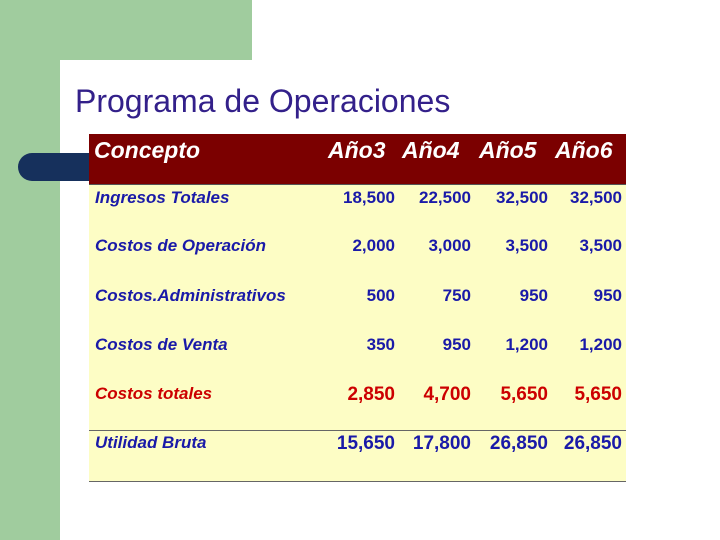 The height and width of the screenshot is (540, 720). I want to click on cell-year-5: 3,500, so click(526, 245).